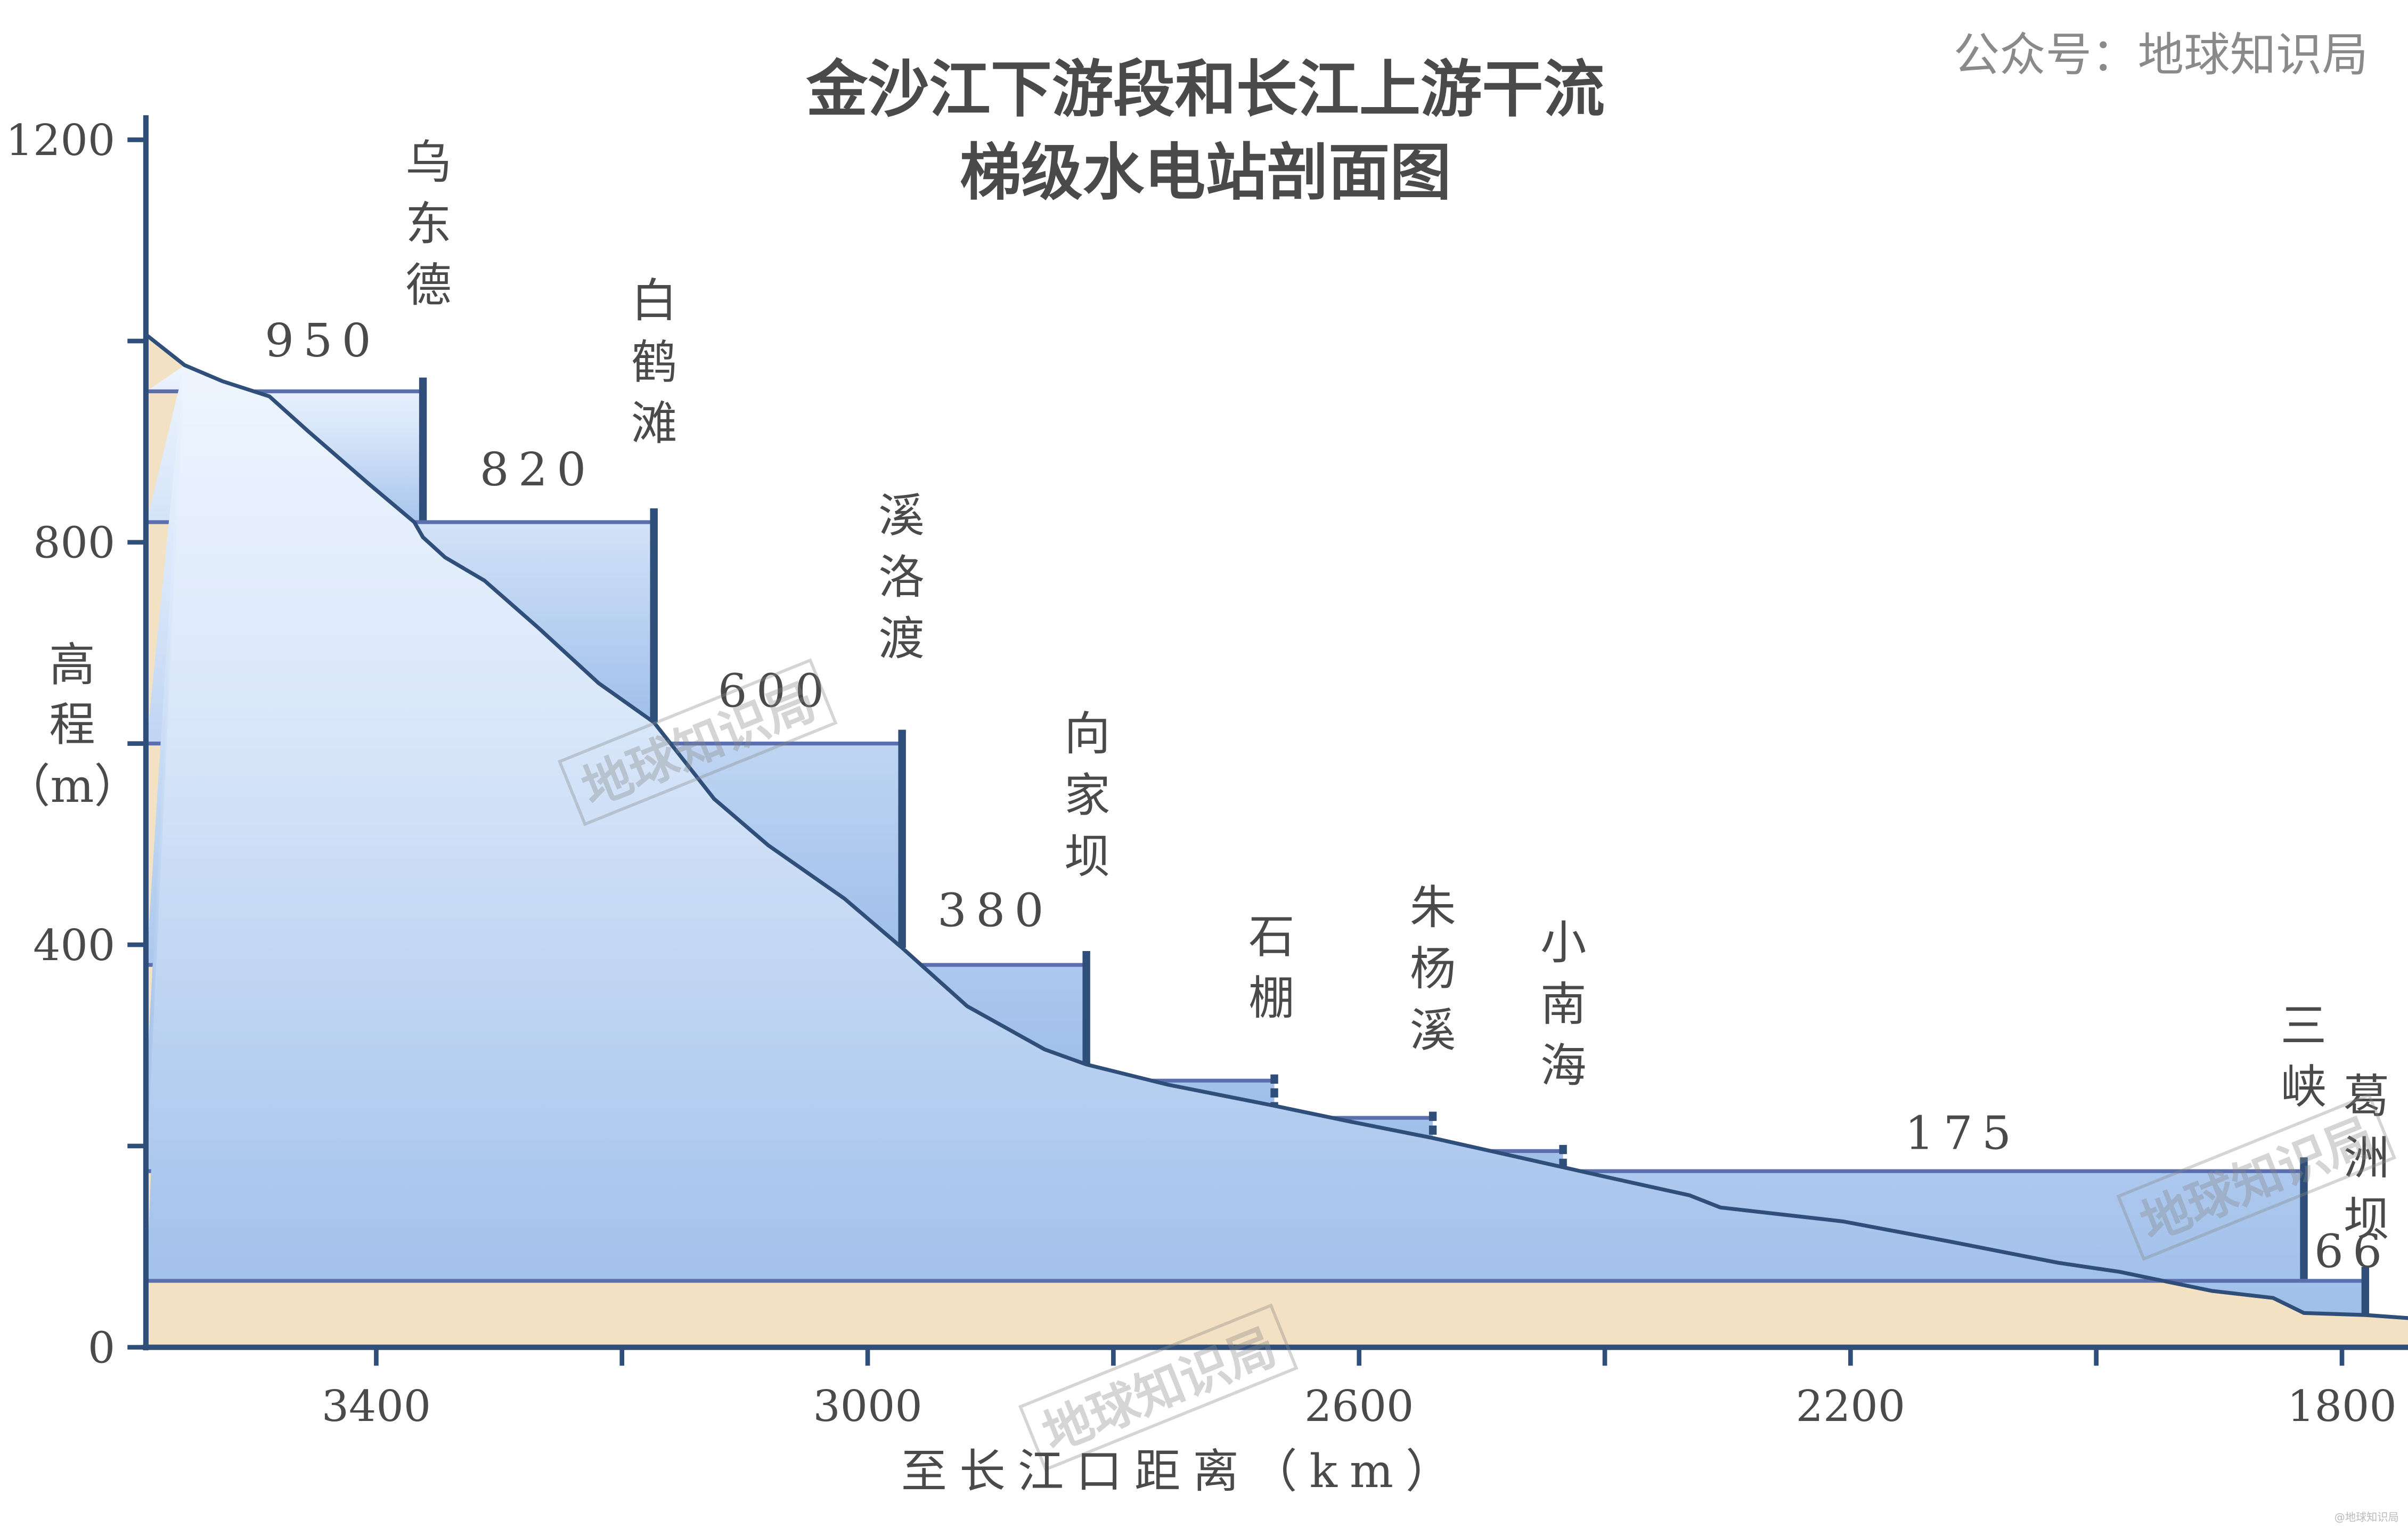 The height and width of the screenshot is (1527, 2408). I want to click on dam-name-label: 海, so click(1564, 1066).